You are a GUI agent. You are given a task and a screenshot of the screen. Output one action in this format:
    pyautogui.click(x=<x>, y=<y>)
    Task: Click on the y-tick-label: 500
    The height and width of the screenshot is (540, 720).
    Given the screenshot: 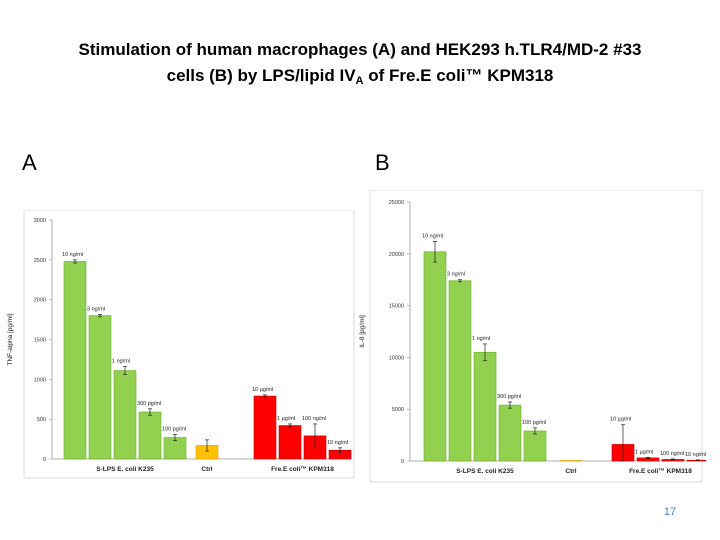 What is the action you would take?
    pyautogui.click(x=41, y=420)
    